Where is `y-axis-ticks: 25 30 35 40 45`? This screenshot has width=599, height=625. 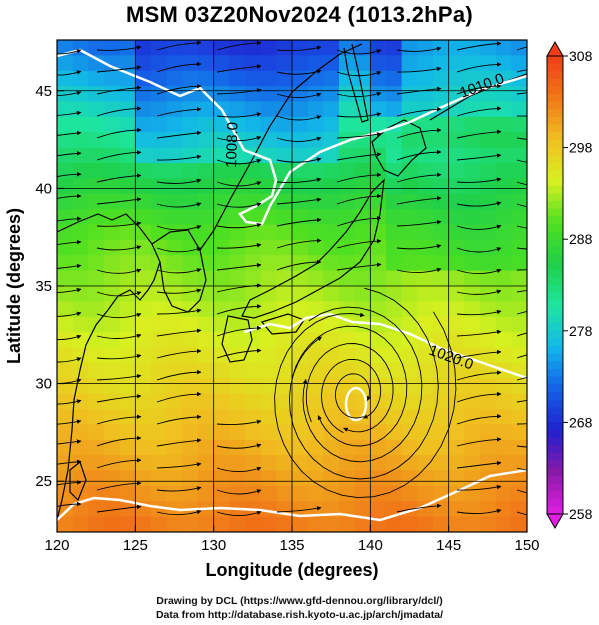
y-axis-ticks: 25 30 35 40 45 is located at coordinates (49, 286).